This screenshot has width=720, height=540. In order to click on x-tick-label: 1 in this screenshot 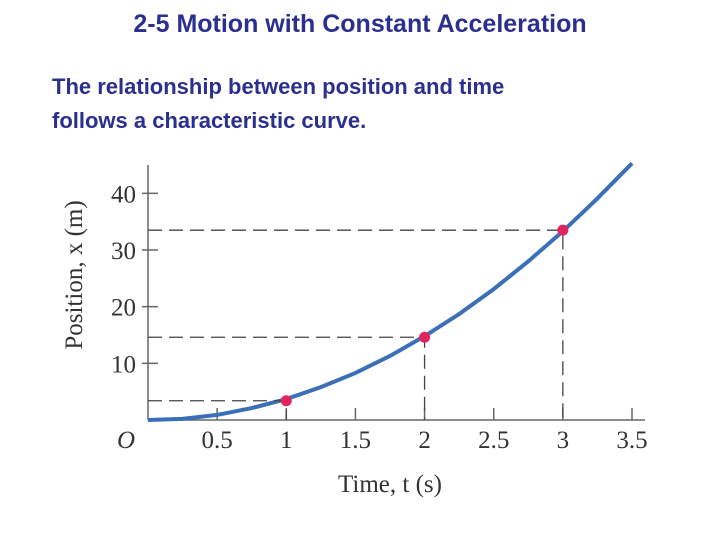, I will do `click(286, 440)`.